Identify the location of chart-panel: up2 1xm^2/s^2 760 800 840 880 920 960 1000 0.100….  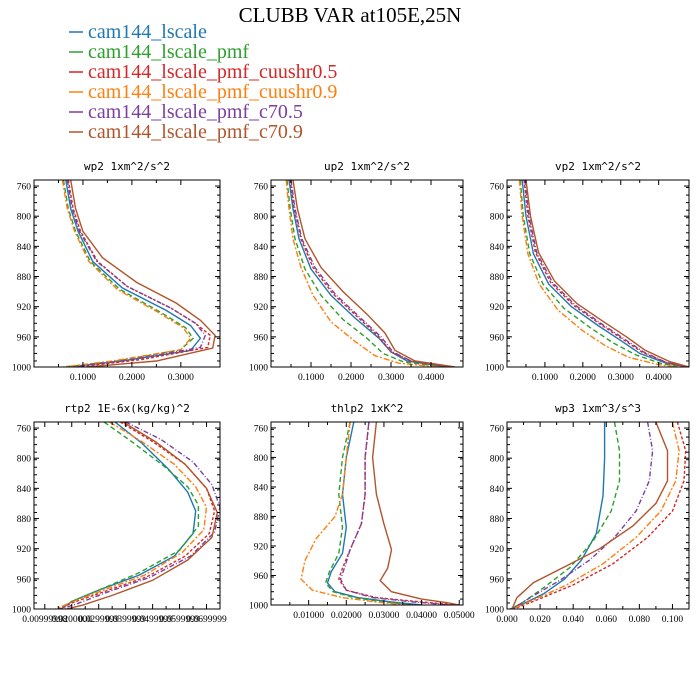
(356, 271).